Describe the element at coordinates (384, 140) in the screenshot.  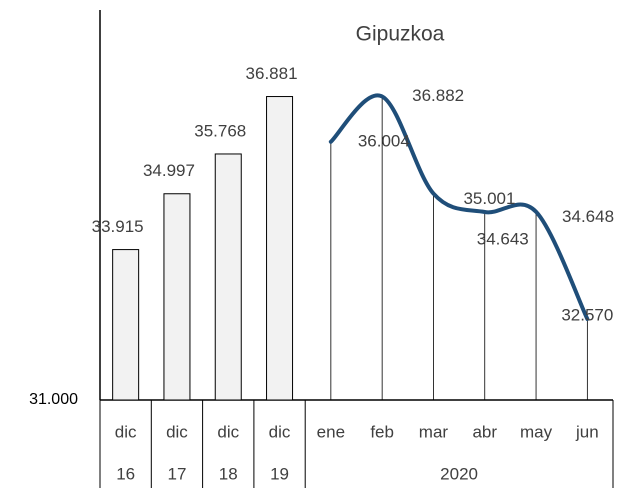
I see `data-label: 36.004` at that location.